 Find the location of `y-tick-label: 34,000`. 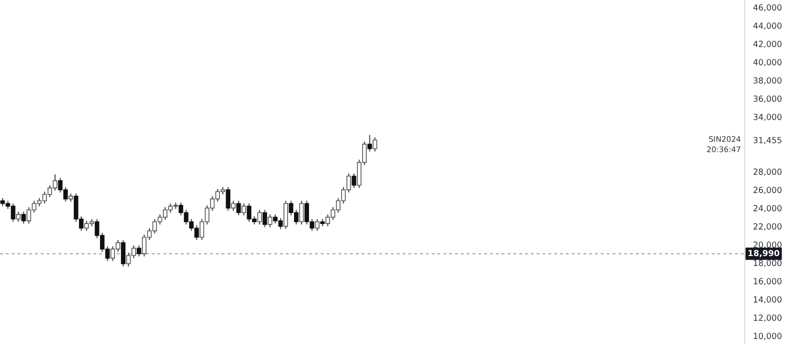

y-tick-label: 34,000 is located at coordinates (768, 117).